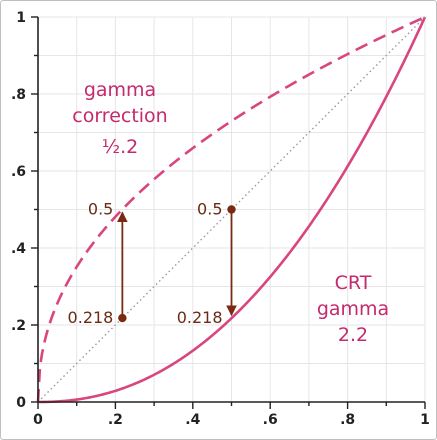 This screenshot has width=437, height=440. What do you see at coordinates (353, 335) in the screenshot?
I see `series-label-line: 2.2` at bounding box center [353, 335].